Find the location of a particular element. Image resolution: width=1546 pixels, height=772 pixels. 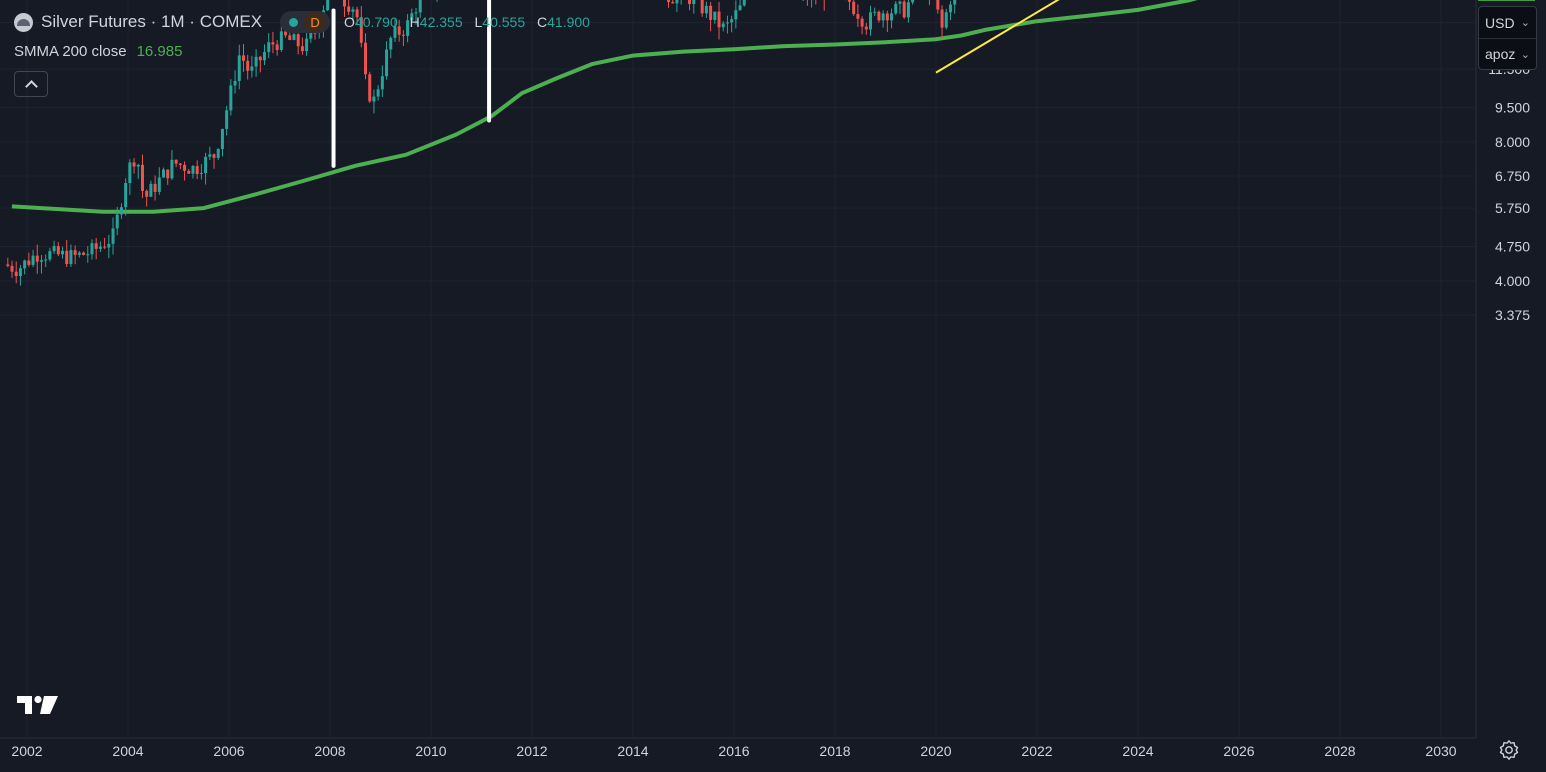

price-tick-label: 4.750 is located at coordinates (1512, 246).